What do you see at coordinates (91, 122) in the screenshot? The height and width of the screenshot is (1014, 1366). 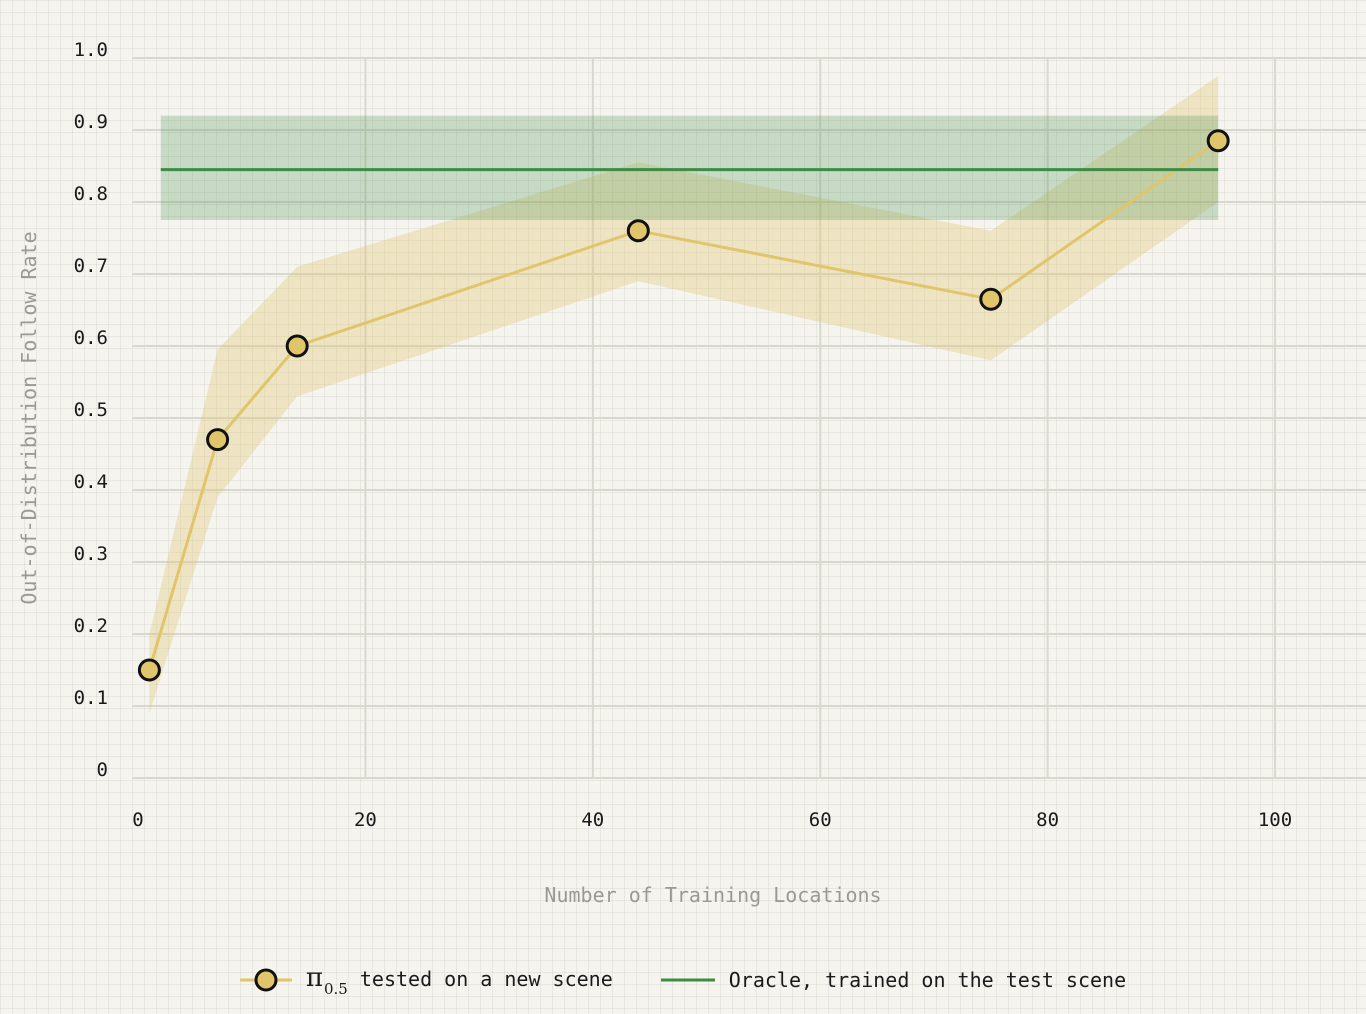 I see `y-tick-label: 0.9` at bounding box center [91, 122].